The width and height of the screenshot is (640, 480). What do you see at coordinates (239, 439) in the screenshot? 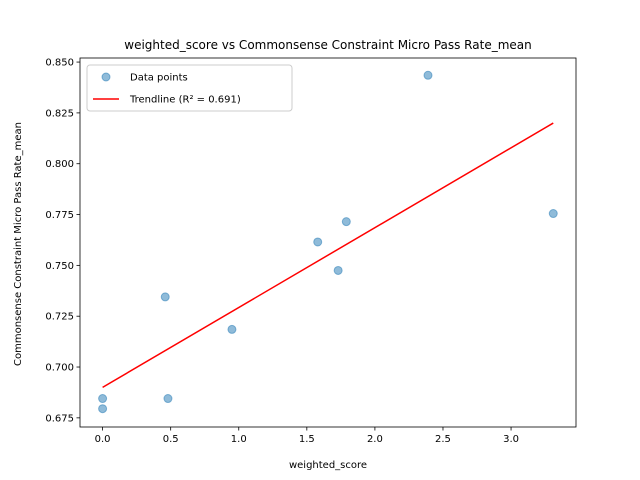
I see `x-tick-label: 1.0` at bounding box center [239, 439].